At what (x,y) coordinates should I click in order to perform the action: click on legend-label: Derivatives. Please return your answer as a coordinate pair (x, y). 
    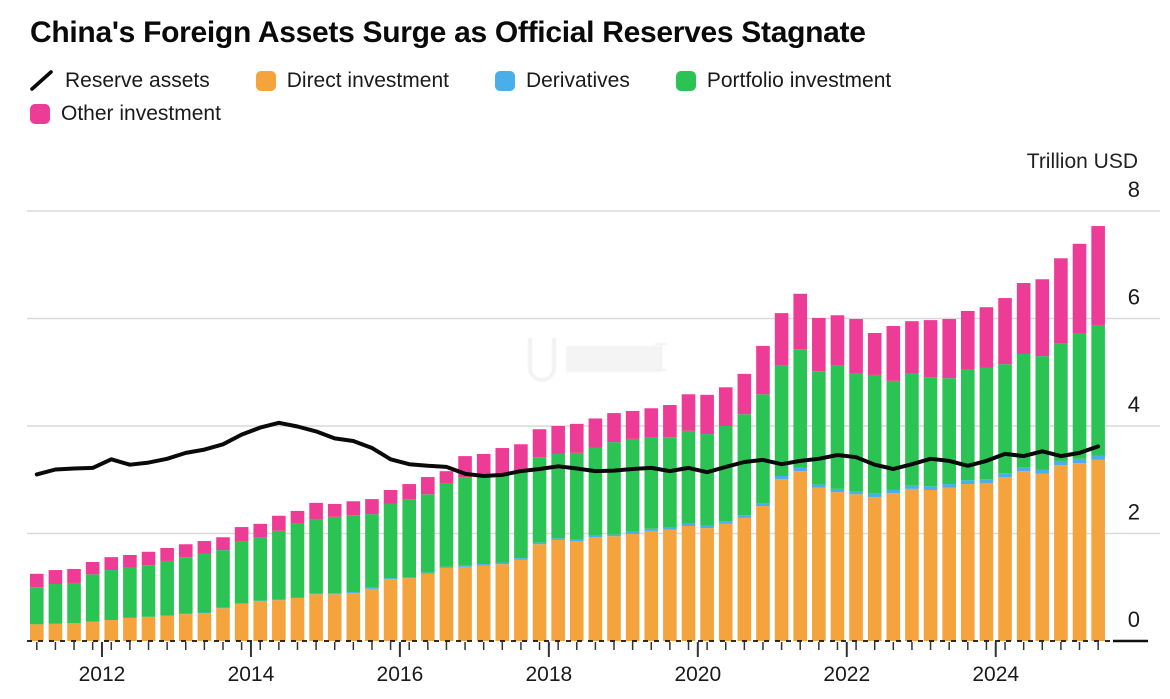
    Looking at the image, I should click on (577, 80).